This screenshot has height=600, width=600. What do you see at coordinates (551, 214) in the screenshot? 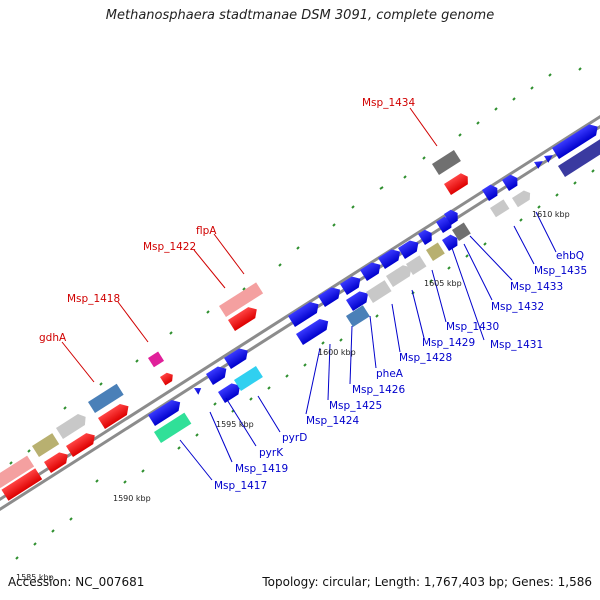
I see `scale-label-1610: 1610 kbp` at bounding box center [551, 214].